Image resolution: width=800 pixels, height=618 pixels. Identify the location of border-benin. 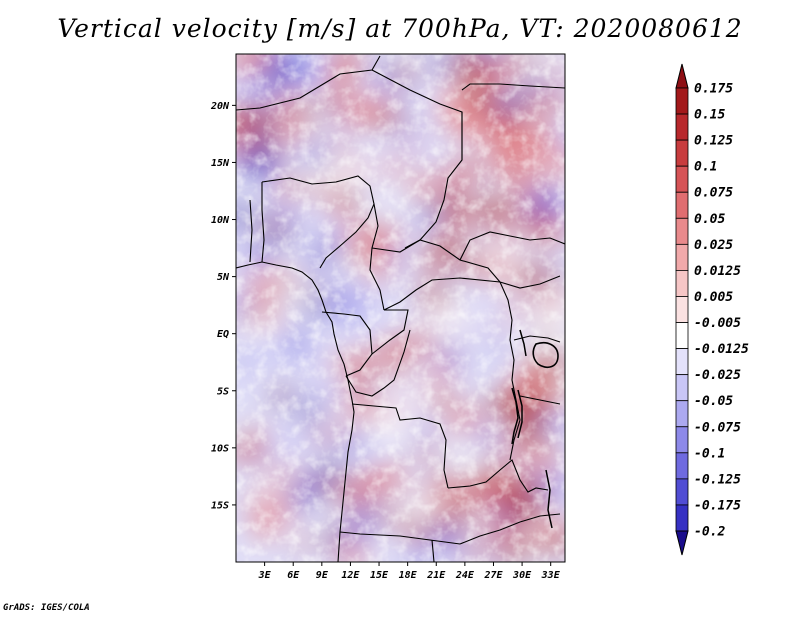
(251, 231).